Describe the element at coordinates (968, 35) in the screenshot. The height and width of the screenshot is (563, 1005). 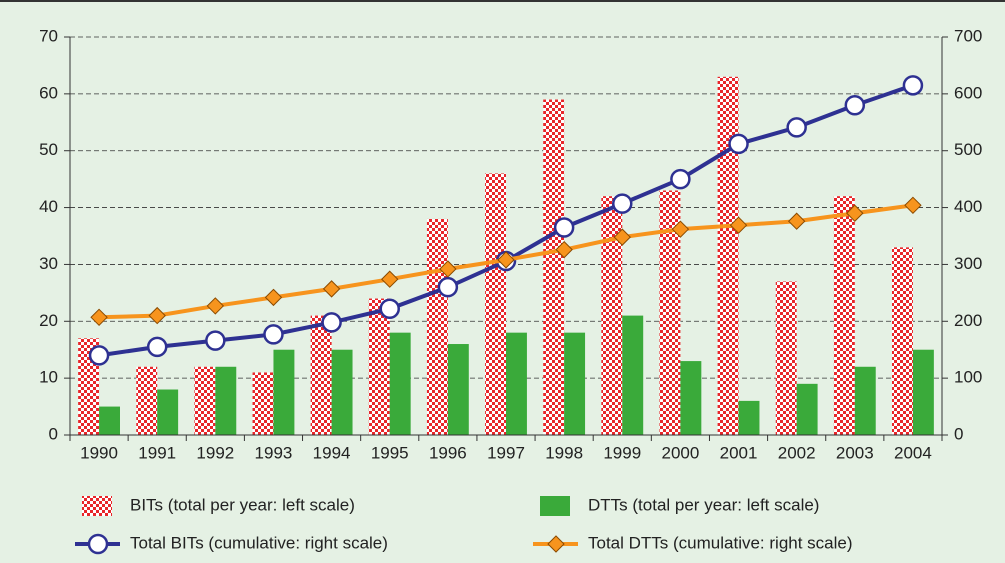
I see `y2-tick-label: 700` at that location.